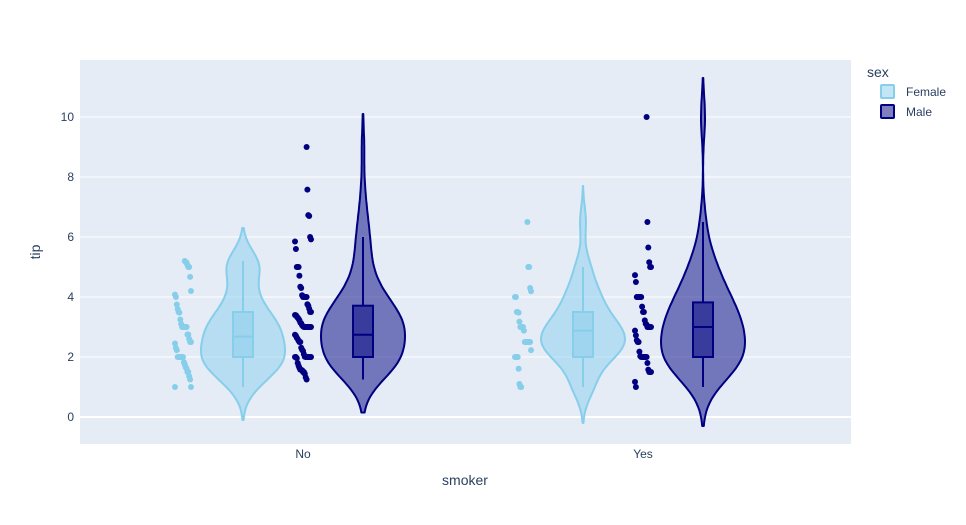 This screenshot has height=525, width=966. I want to click on x-tick-label: Yes, so click(643, 454).